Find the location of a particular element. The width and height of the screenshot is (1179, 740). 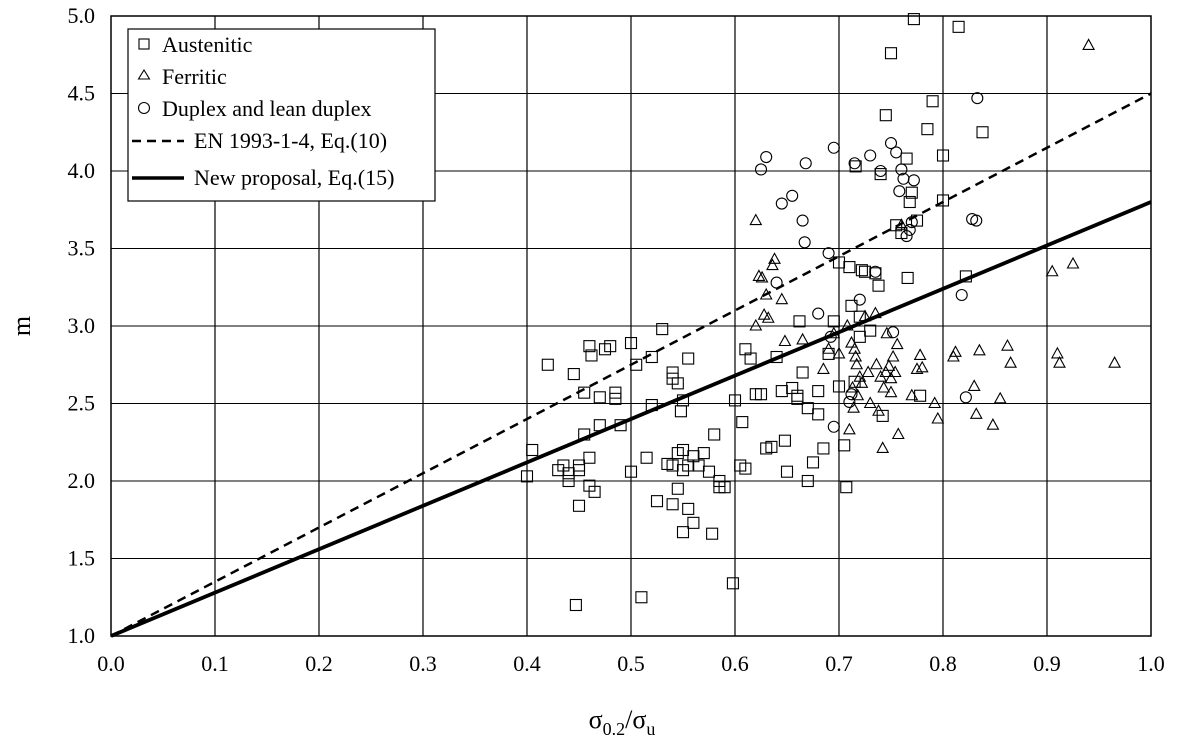

x-axis-title-subscript-2: u is located at coordinates (650, 729).